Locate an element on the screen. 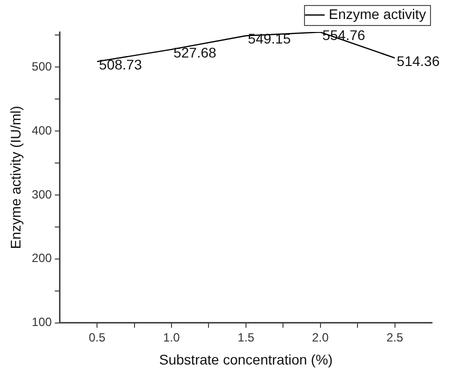 The height and width of the screenshot is (377, 474). x-tick-label: 1.0 is located at coordinates (171, 337).